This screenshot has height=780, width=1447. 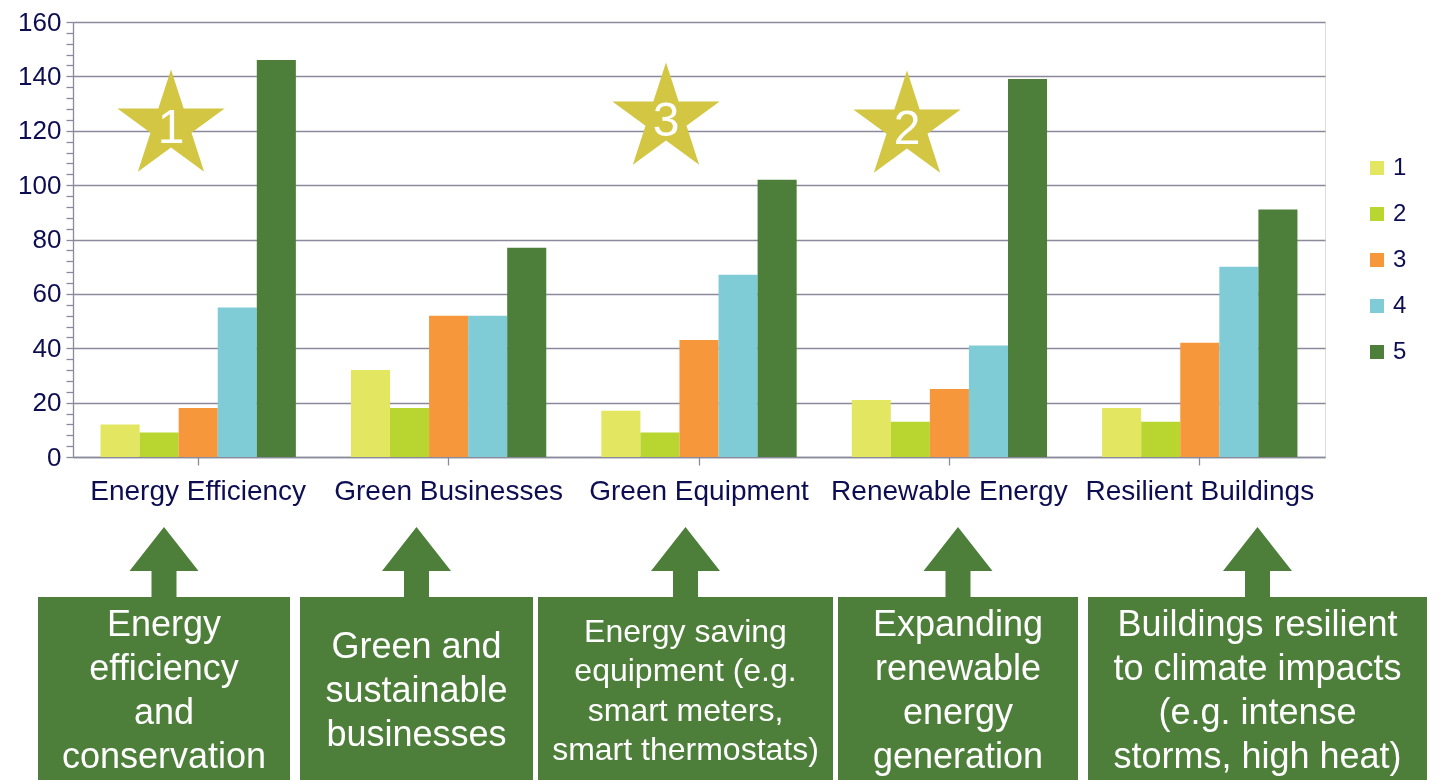 What do you see at coordinates (699, 490) in the screenshot?
I see `x-tick-label: Green Equipment` at bounding box center [699, 490].